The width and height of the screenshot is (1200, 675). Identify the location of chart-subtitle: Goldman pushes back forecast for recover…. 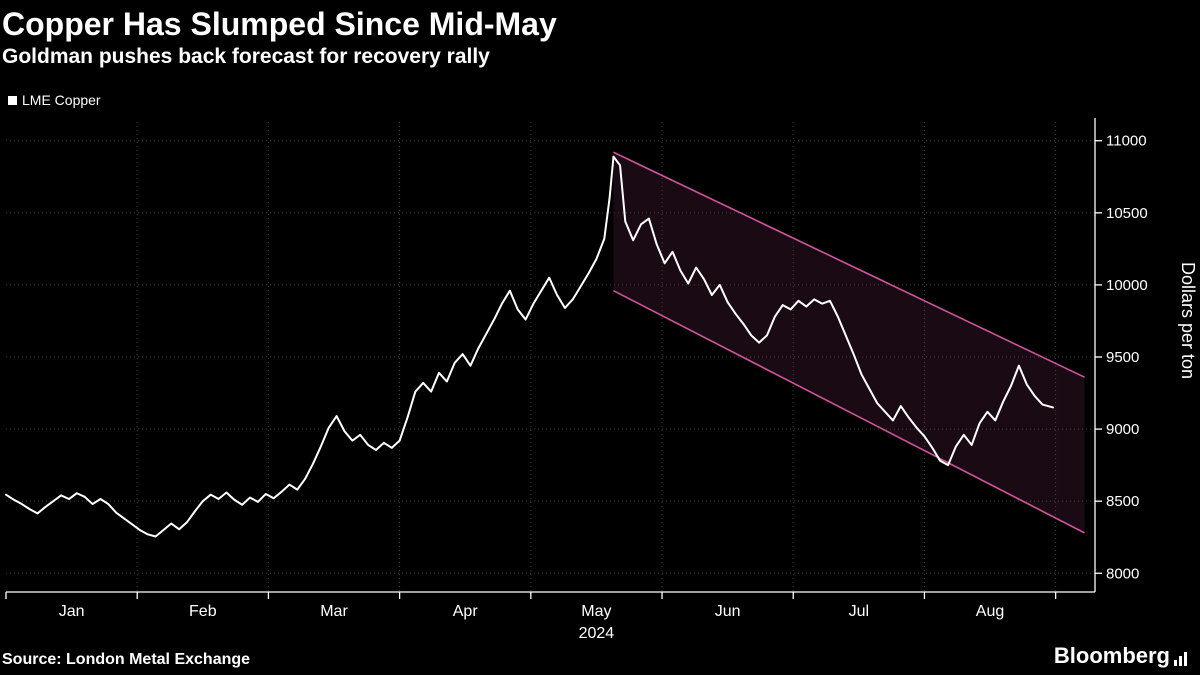
(246, 56).